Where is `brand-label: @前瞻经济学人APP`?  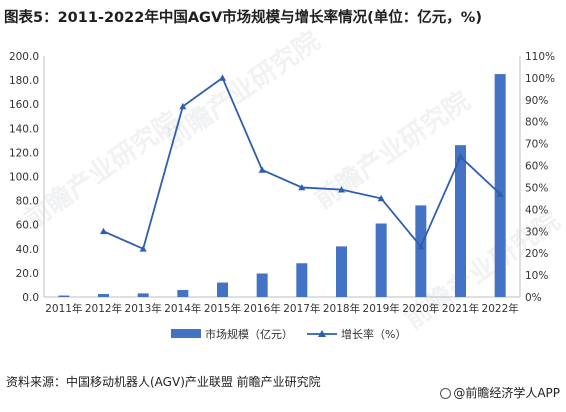 brand-label: @前瞻经济学人APP is located at coordinates (500, 392).